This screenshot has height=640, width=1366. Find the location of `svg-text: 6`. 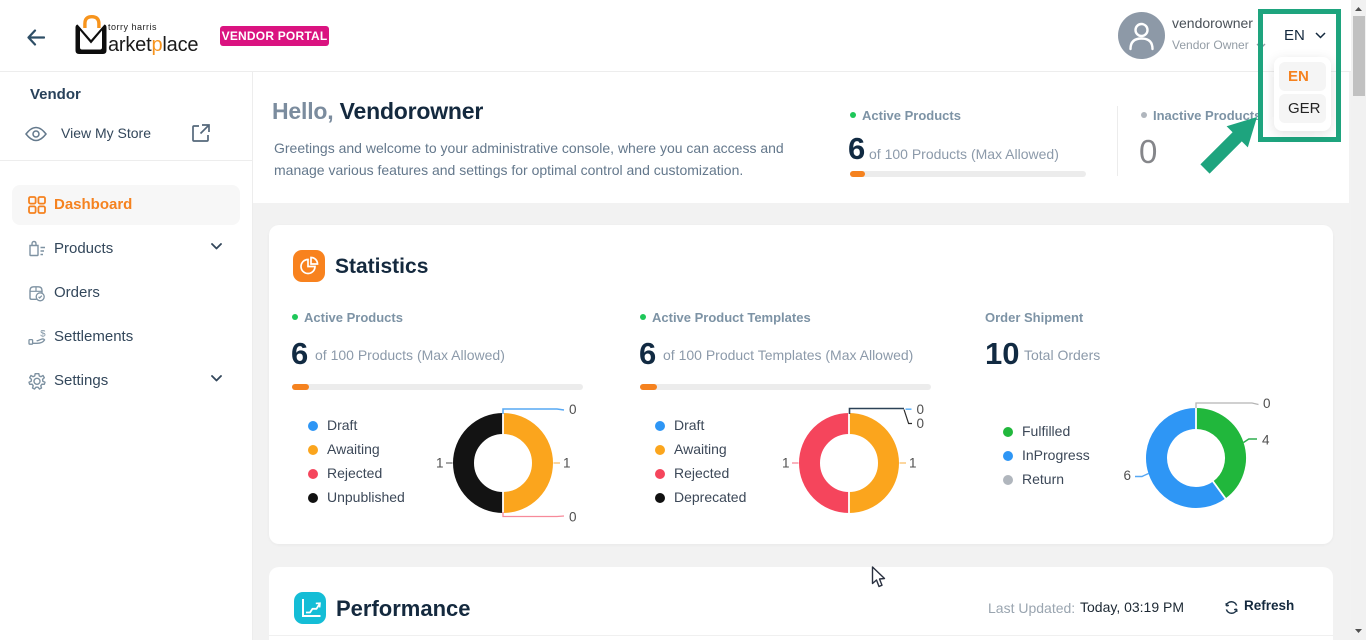

svg-text: 6 is located at coordinates (1128, 475).